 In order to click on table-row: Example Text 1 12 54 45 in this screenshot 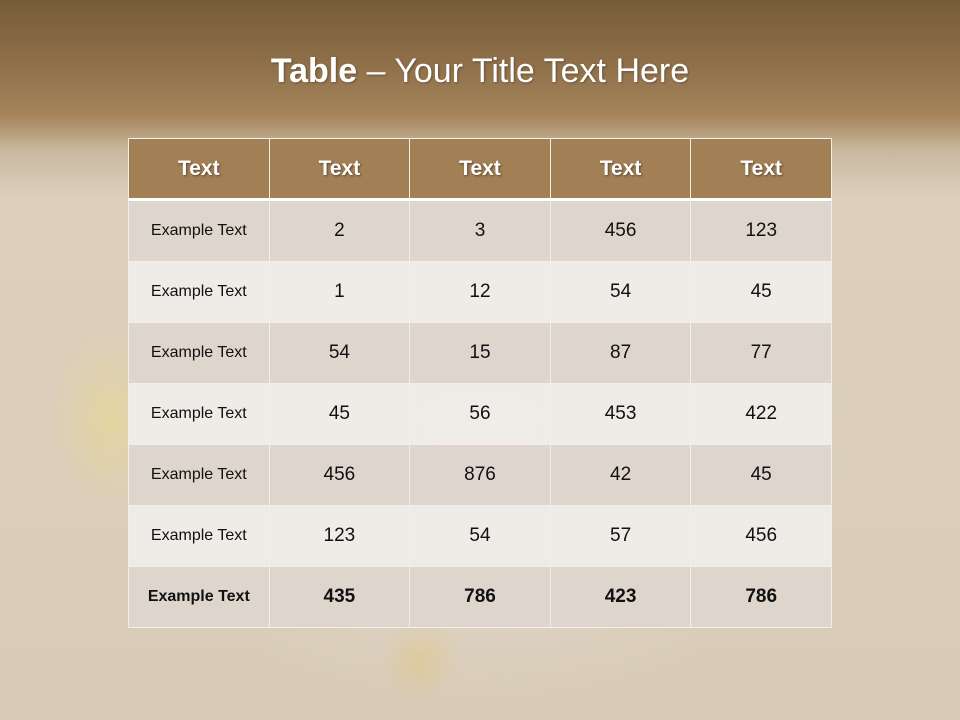, I will do `click(480, 292)`.